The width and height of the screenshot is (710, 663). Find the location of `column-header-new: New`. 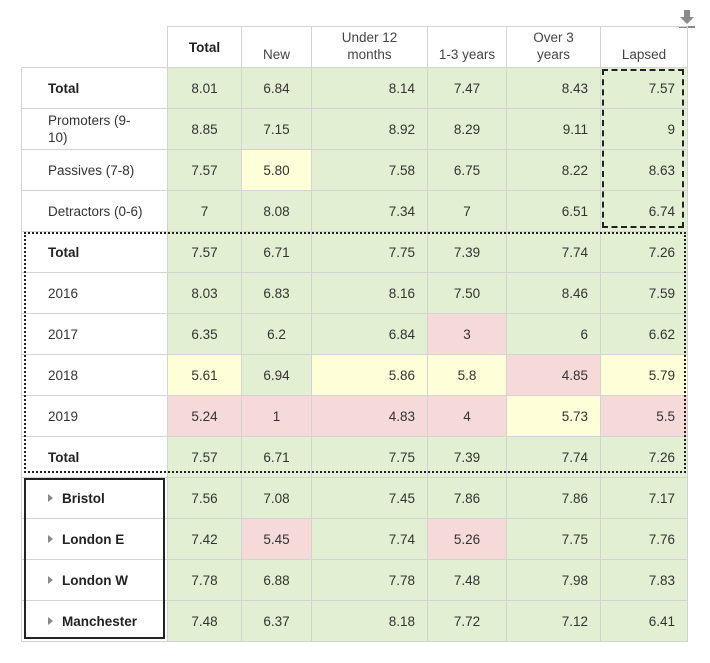

column-header-new: New is located at coordinates (276, 47).